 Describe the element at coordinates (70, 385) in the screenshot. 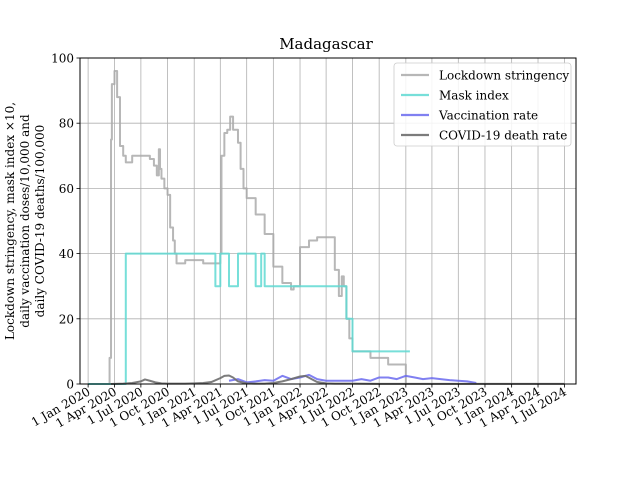

I see `y-tick-label: 0` at that location.